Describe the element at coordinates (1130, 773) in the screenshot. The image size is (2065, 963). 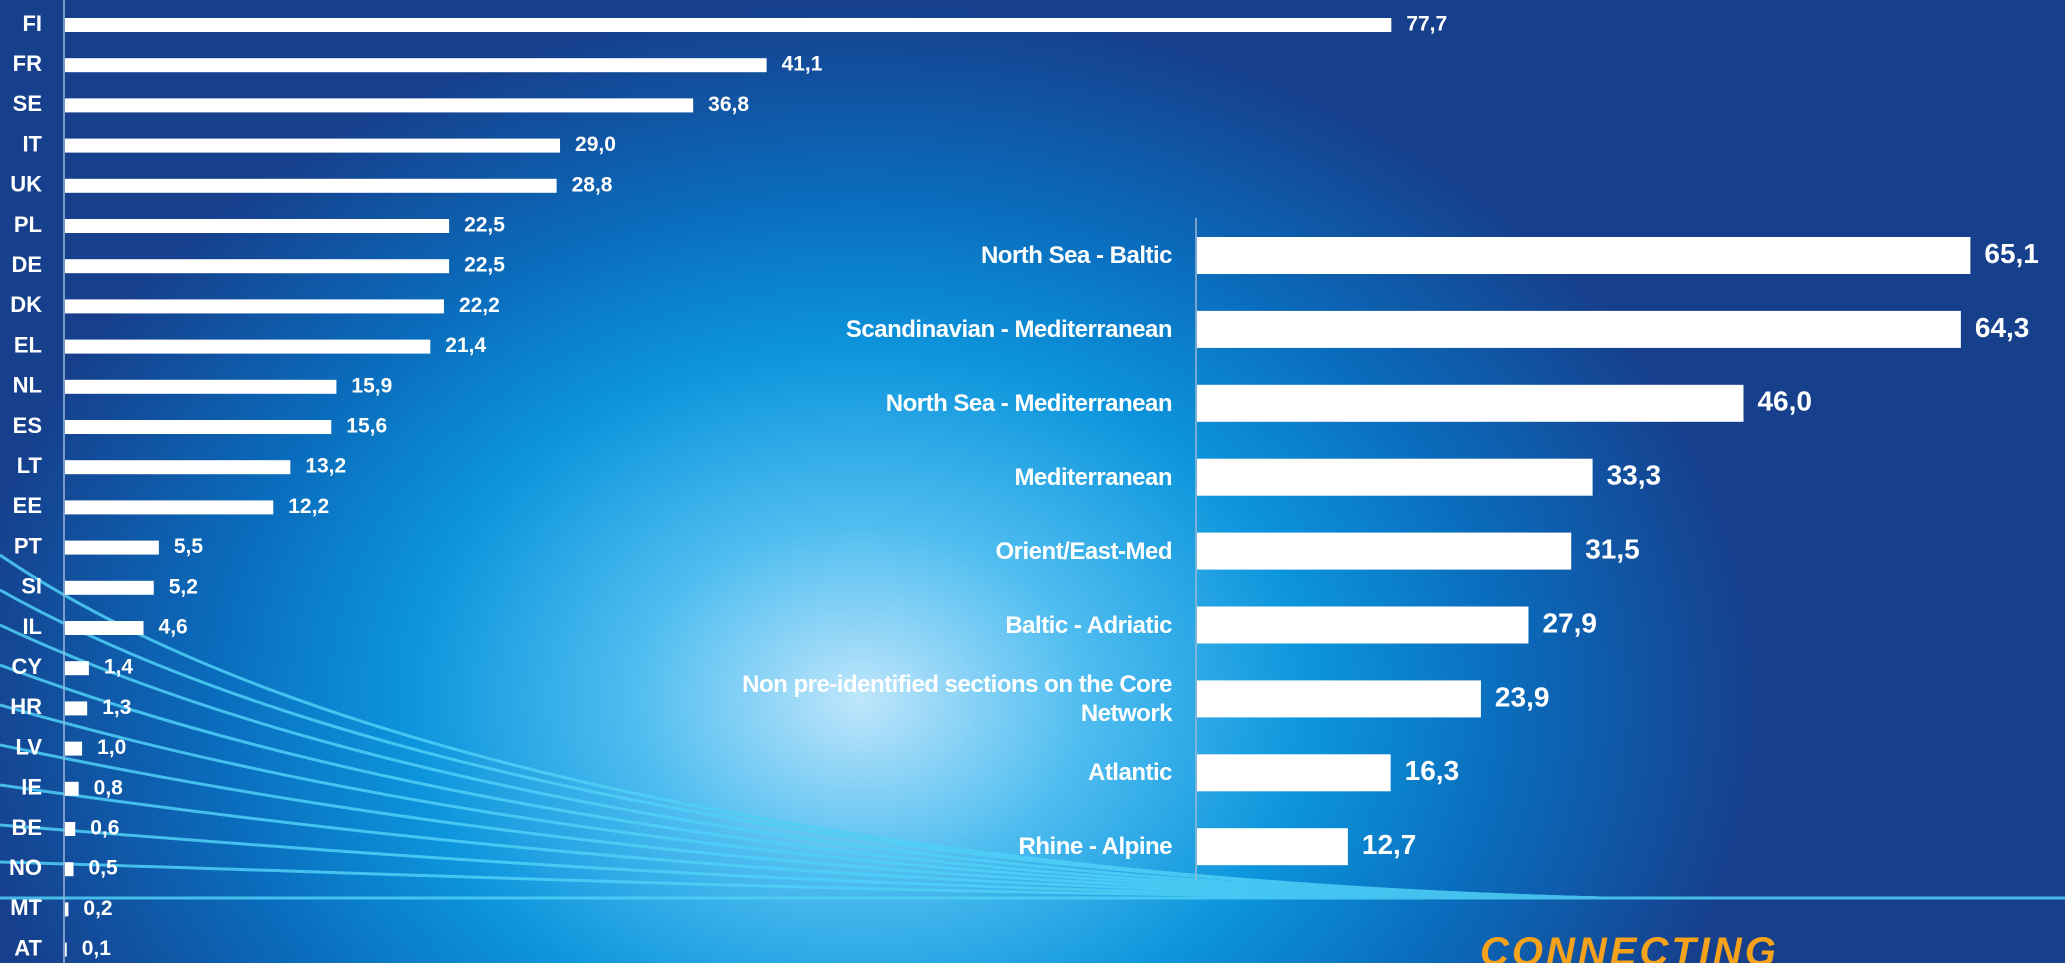
I see `category-label: Atlantic` at that location.